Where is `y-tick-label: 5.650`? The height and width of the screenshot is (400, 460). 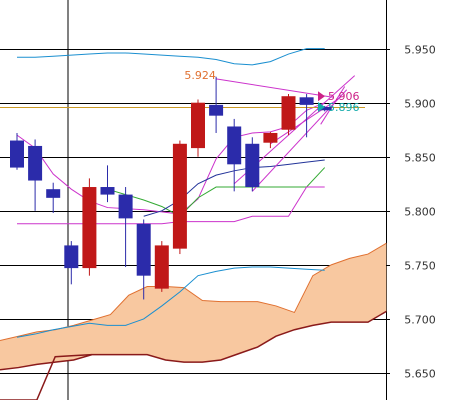 y-tick-label: 5.650 is located at coordinates (420, 374).